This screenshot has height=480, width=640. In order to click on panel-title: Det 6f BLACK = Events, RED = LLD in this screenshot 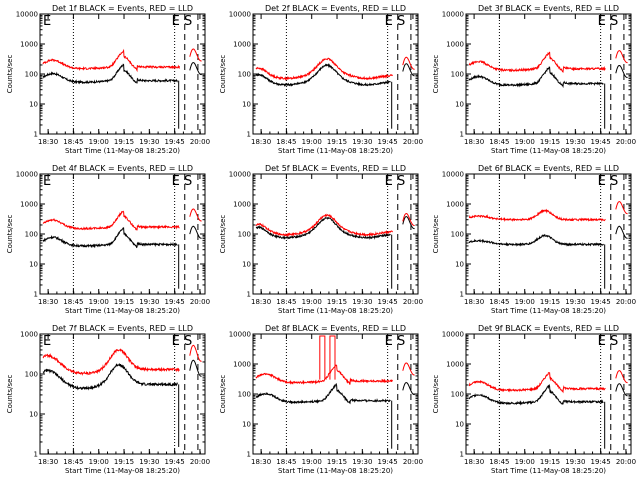, I will do `click(548, 168)`.